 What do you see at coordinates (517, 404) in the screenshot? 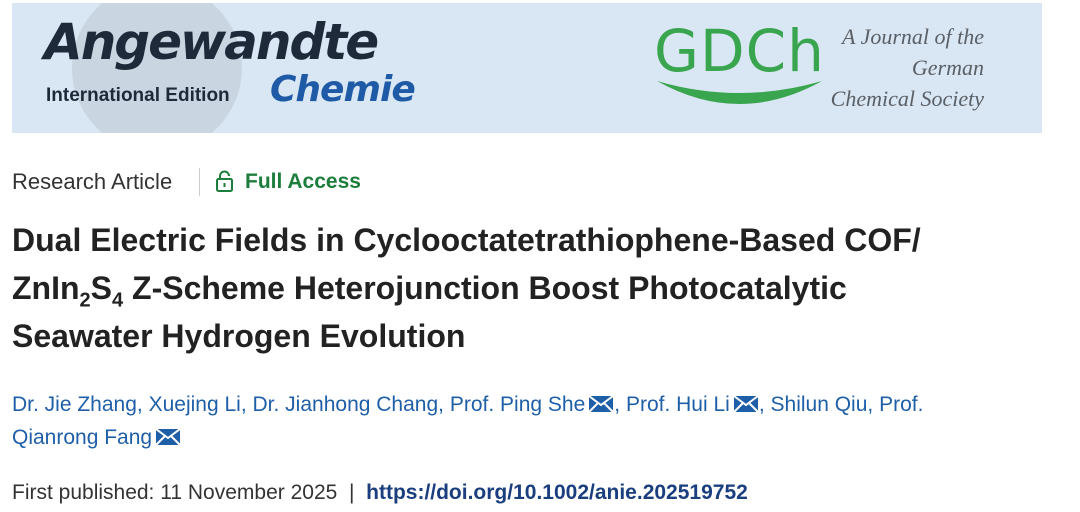
I see `author-name: Prof. Ping She` at bounding box center [517, 404].